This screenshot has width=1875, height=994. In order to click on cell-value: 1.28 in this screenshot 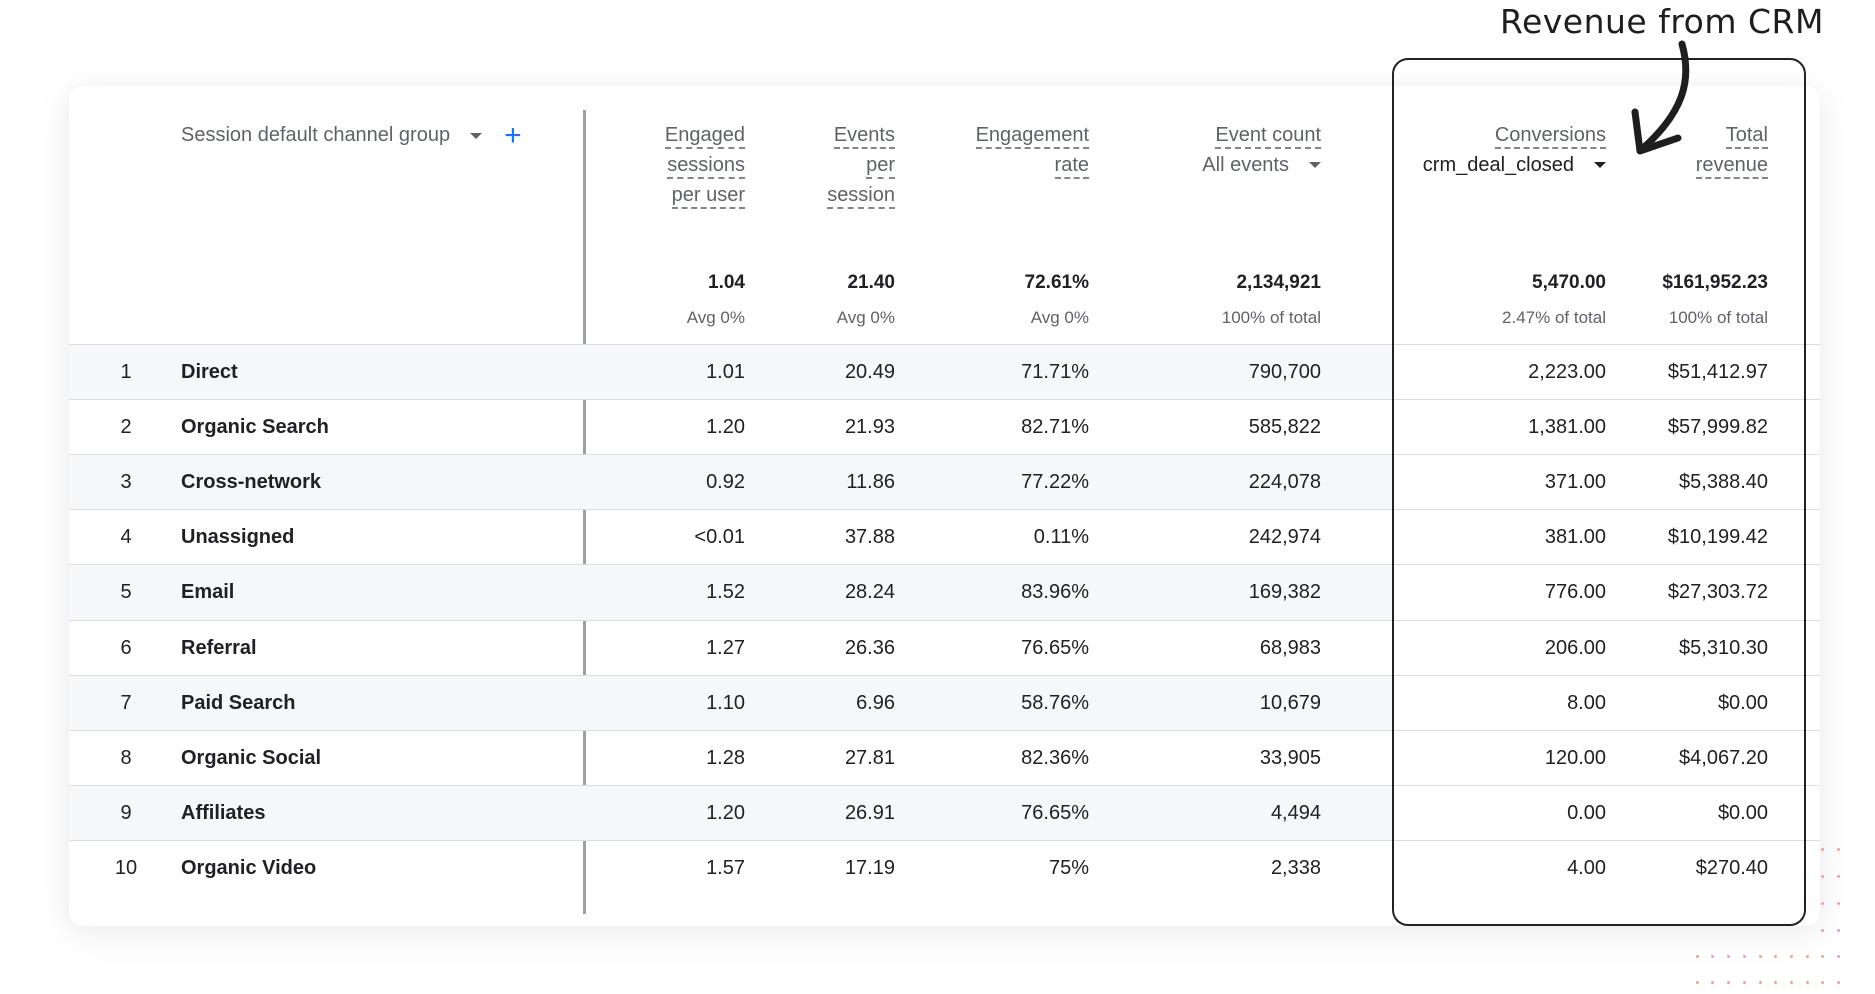, I will do `click(725, 757)`.